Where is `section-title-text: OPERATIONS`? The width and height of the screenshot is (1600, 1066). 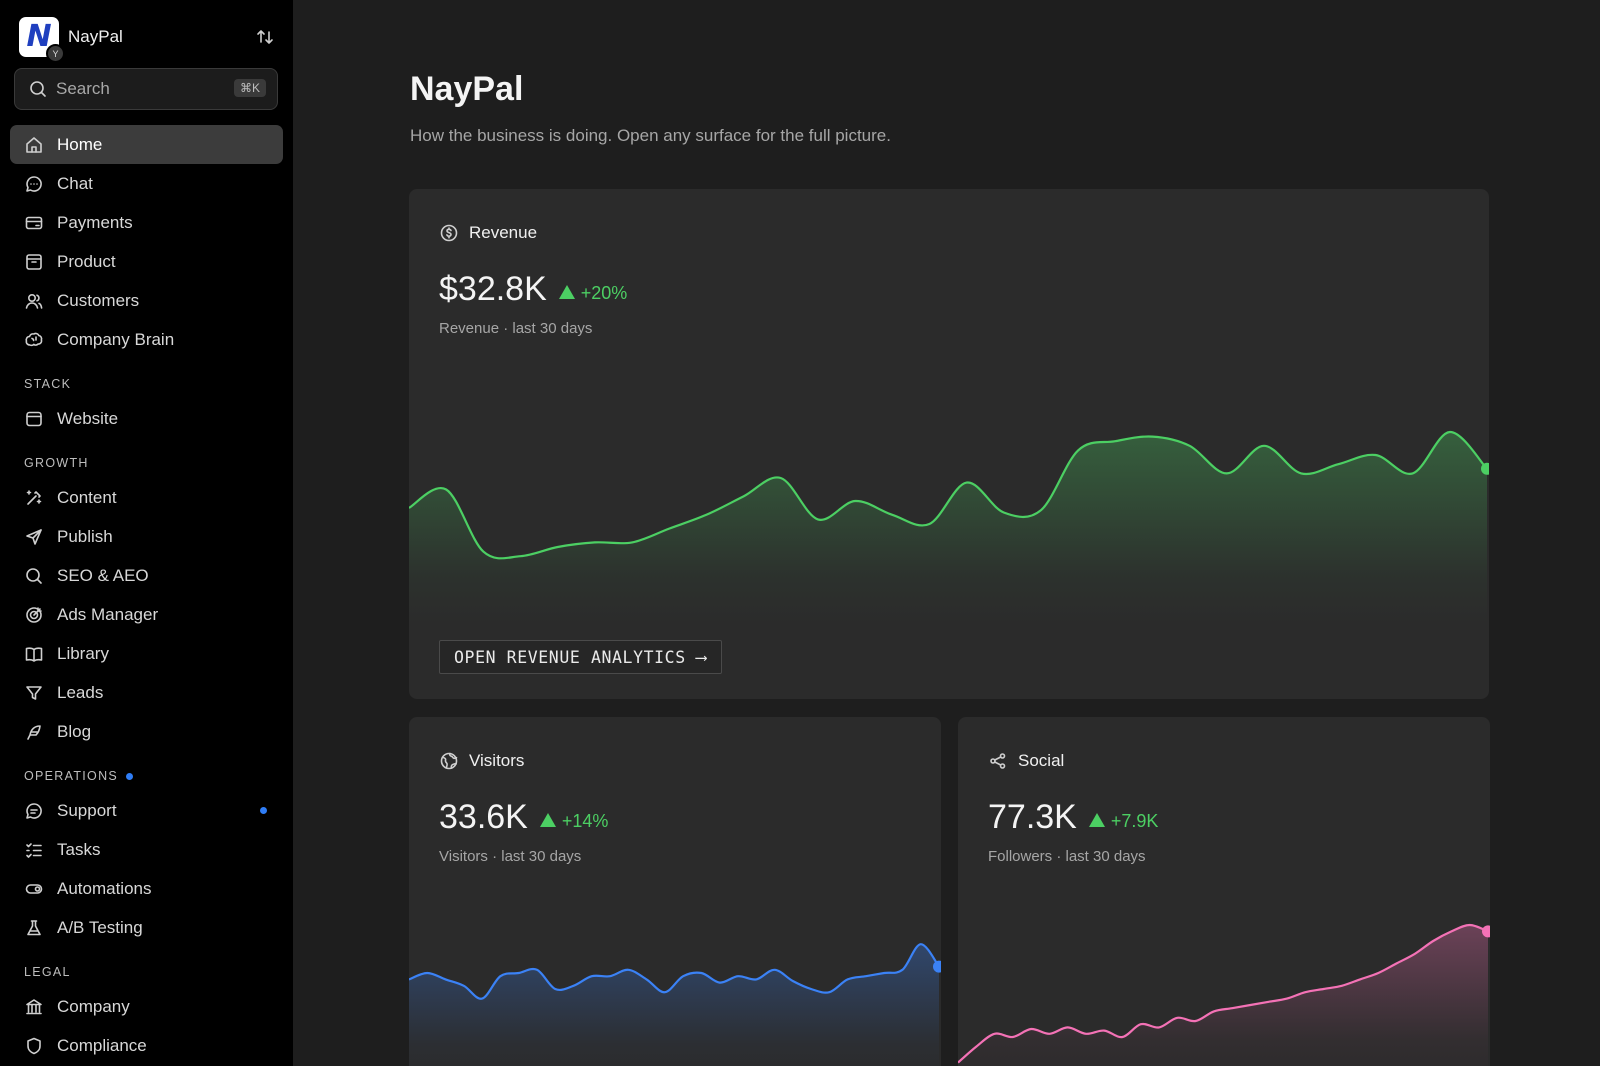
section-title-text: OPERATIONS is located at coordinates (71, 776).